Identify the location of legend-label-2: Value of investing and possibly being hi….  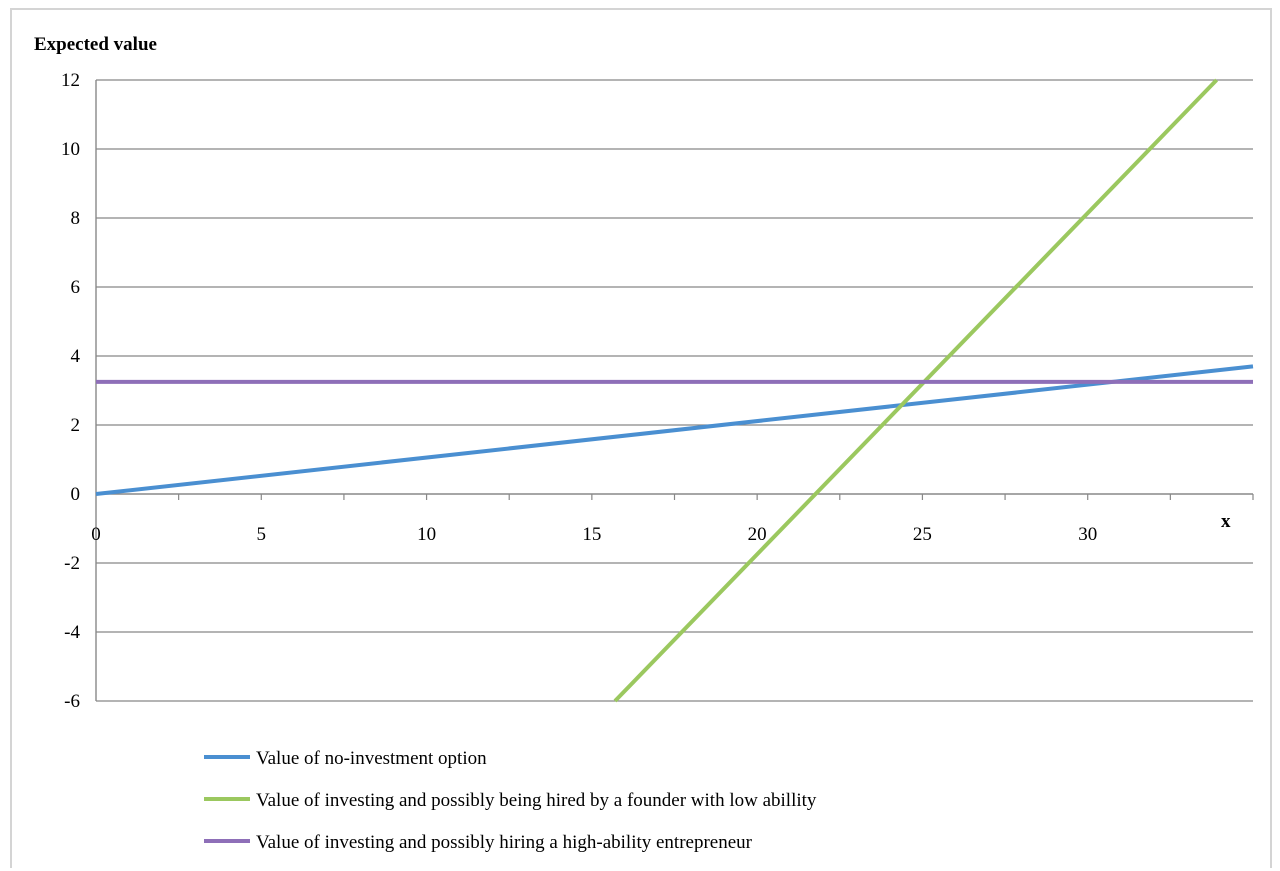
(536, 800).